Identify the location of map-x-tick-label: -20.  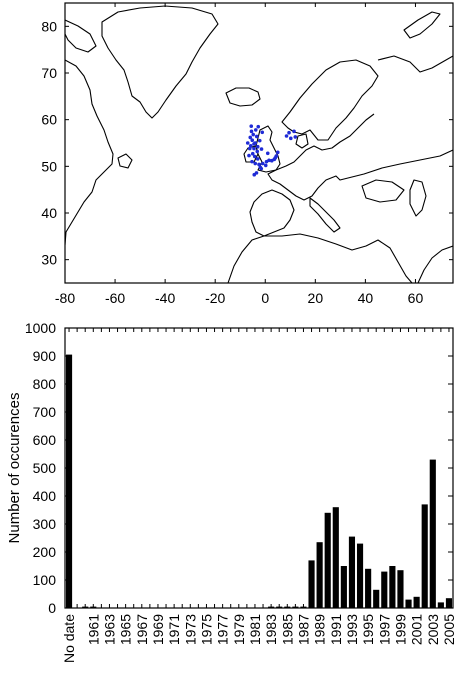
(215, 298).